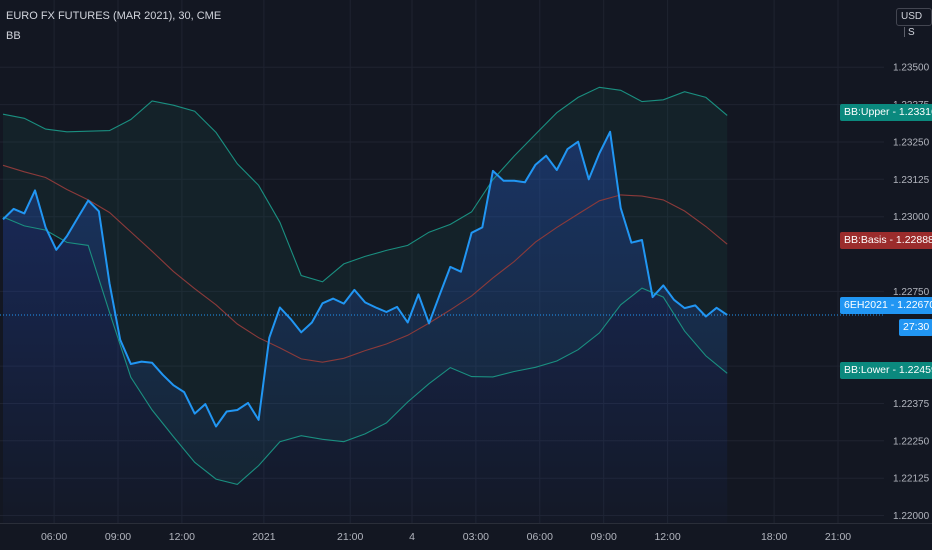 Image resolution: width=932 pixels, height=550 pixels. What do you see at coordinates (914, 23) in the screenshot?
I see `currency-button: USD S` at bounding box center [914, 23].